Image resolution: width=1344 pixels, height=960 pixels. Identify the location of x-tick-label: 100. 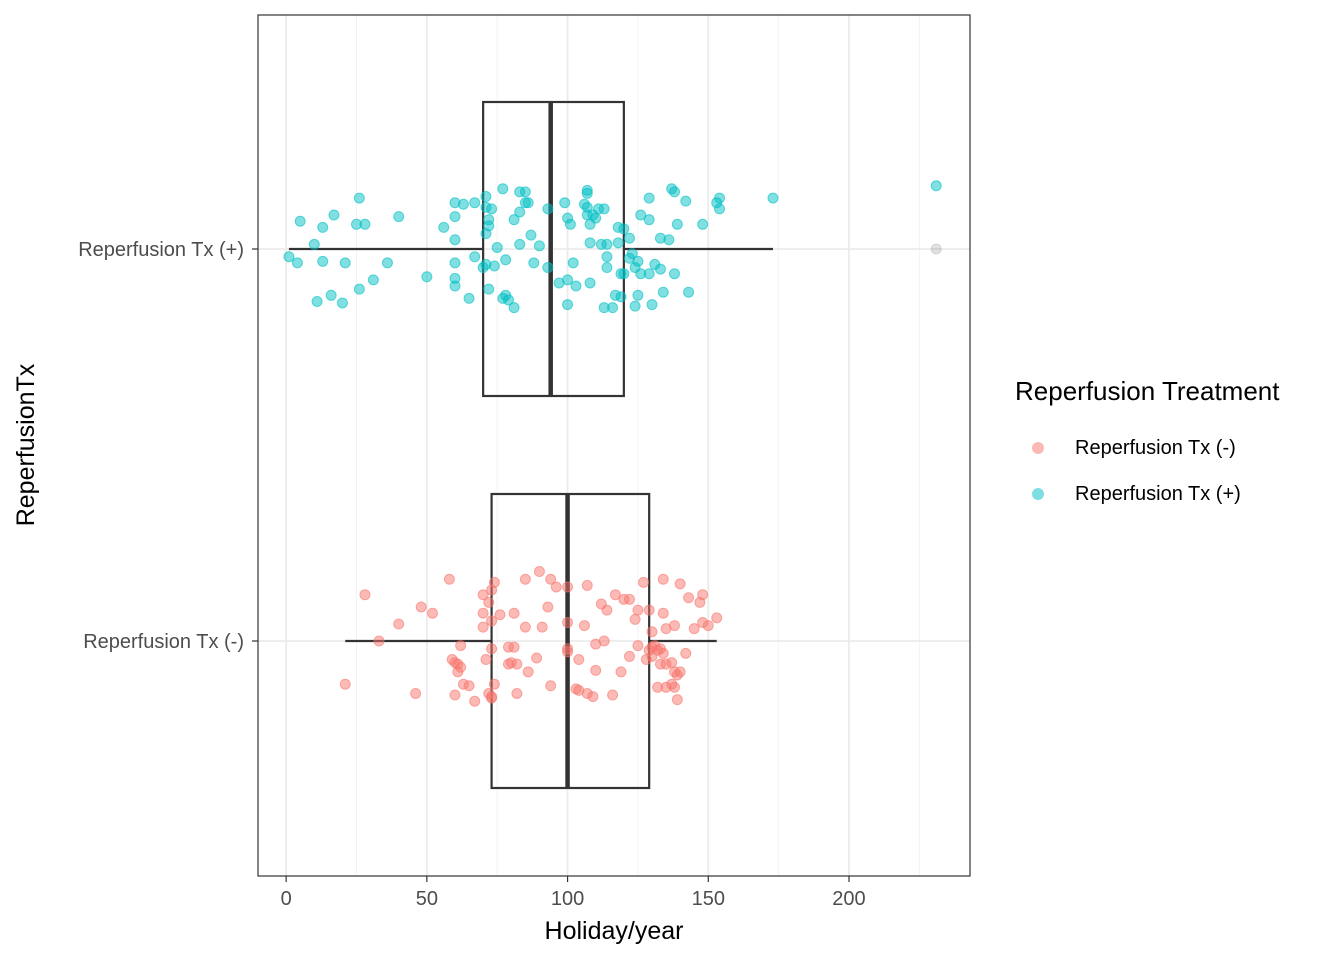
(567, 899).